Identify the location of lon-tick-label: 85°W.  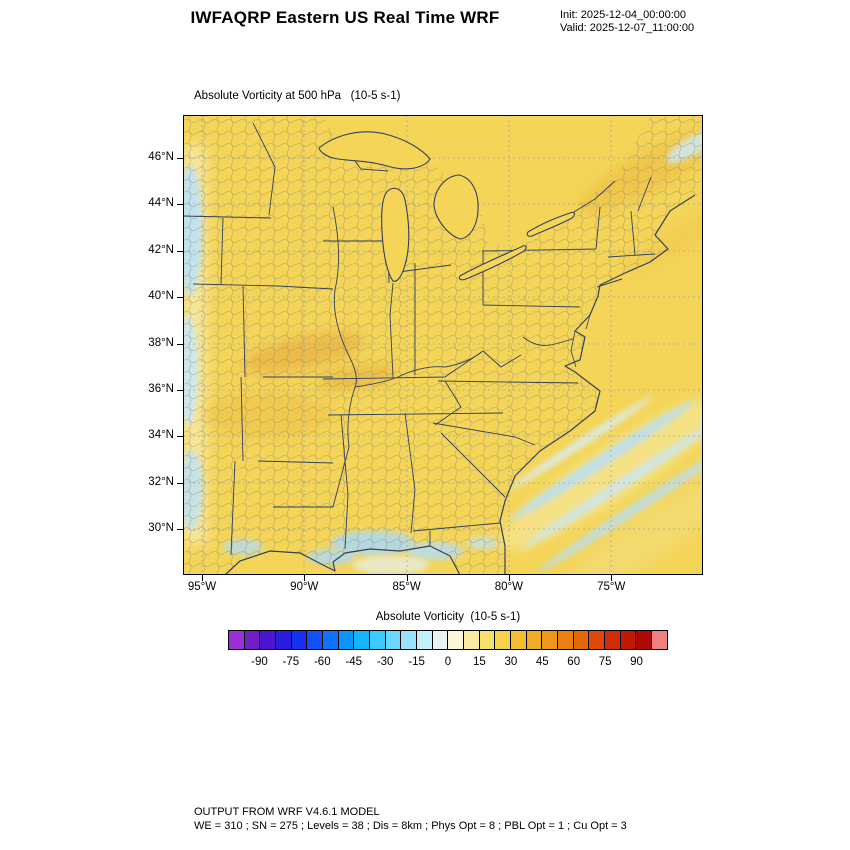
(406, 587).